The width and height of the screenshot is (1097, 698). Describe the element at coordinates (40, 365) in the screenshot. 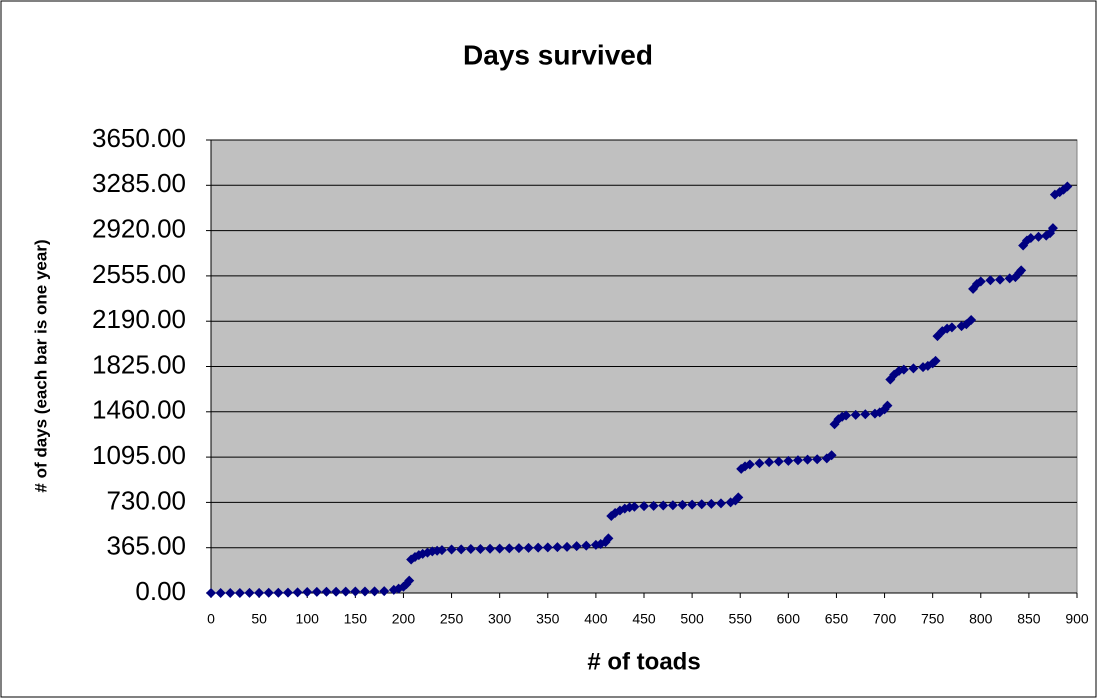

I see `y-axis-label: # of days (each bar is one year)` at that location.